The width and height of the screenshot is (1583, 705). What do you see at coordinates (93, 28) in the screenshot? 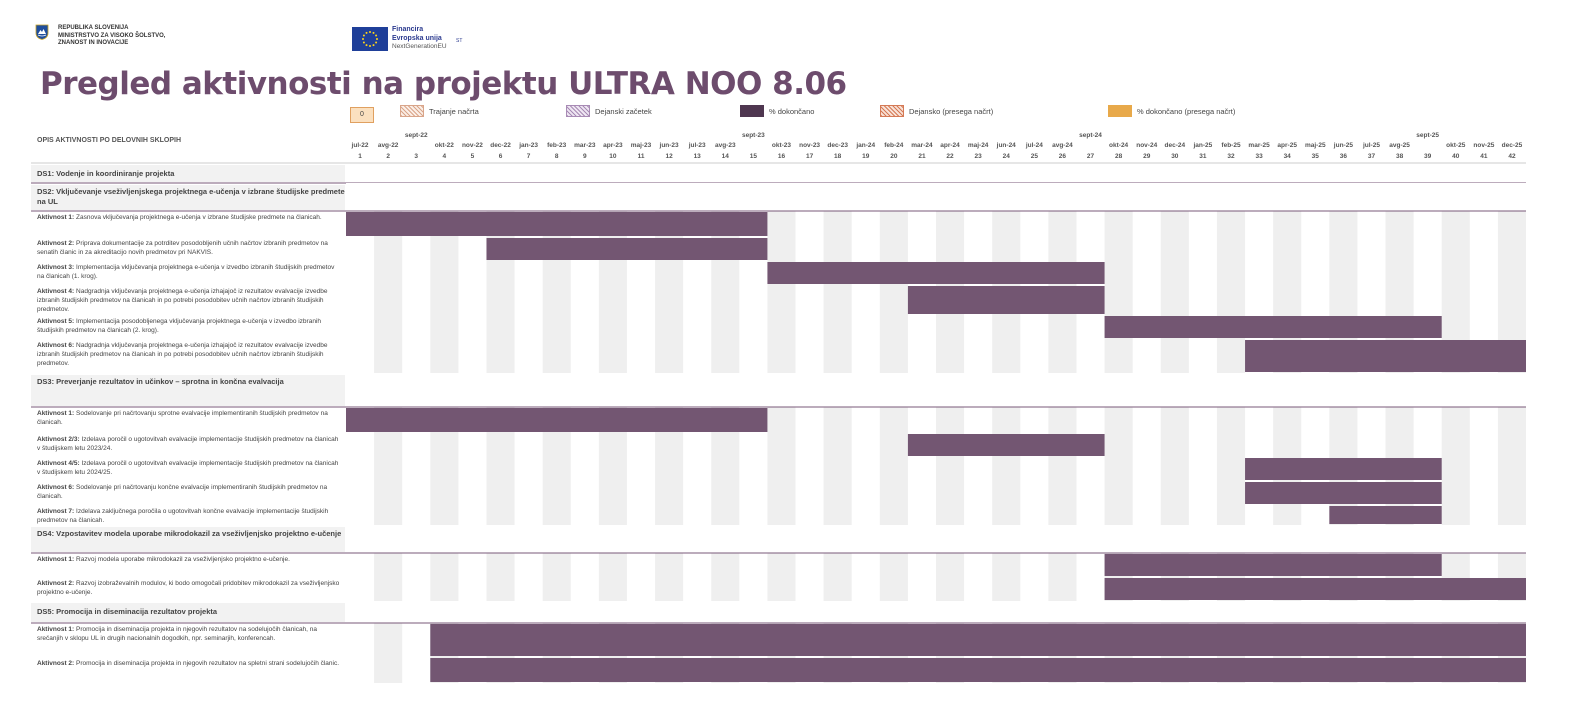
I see `ministry-line-1: REPUBLIKA SLOVENIJA` at bounding box center [93, 28].